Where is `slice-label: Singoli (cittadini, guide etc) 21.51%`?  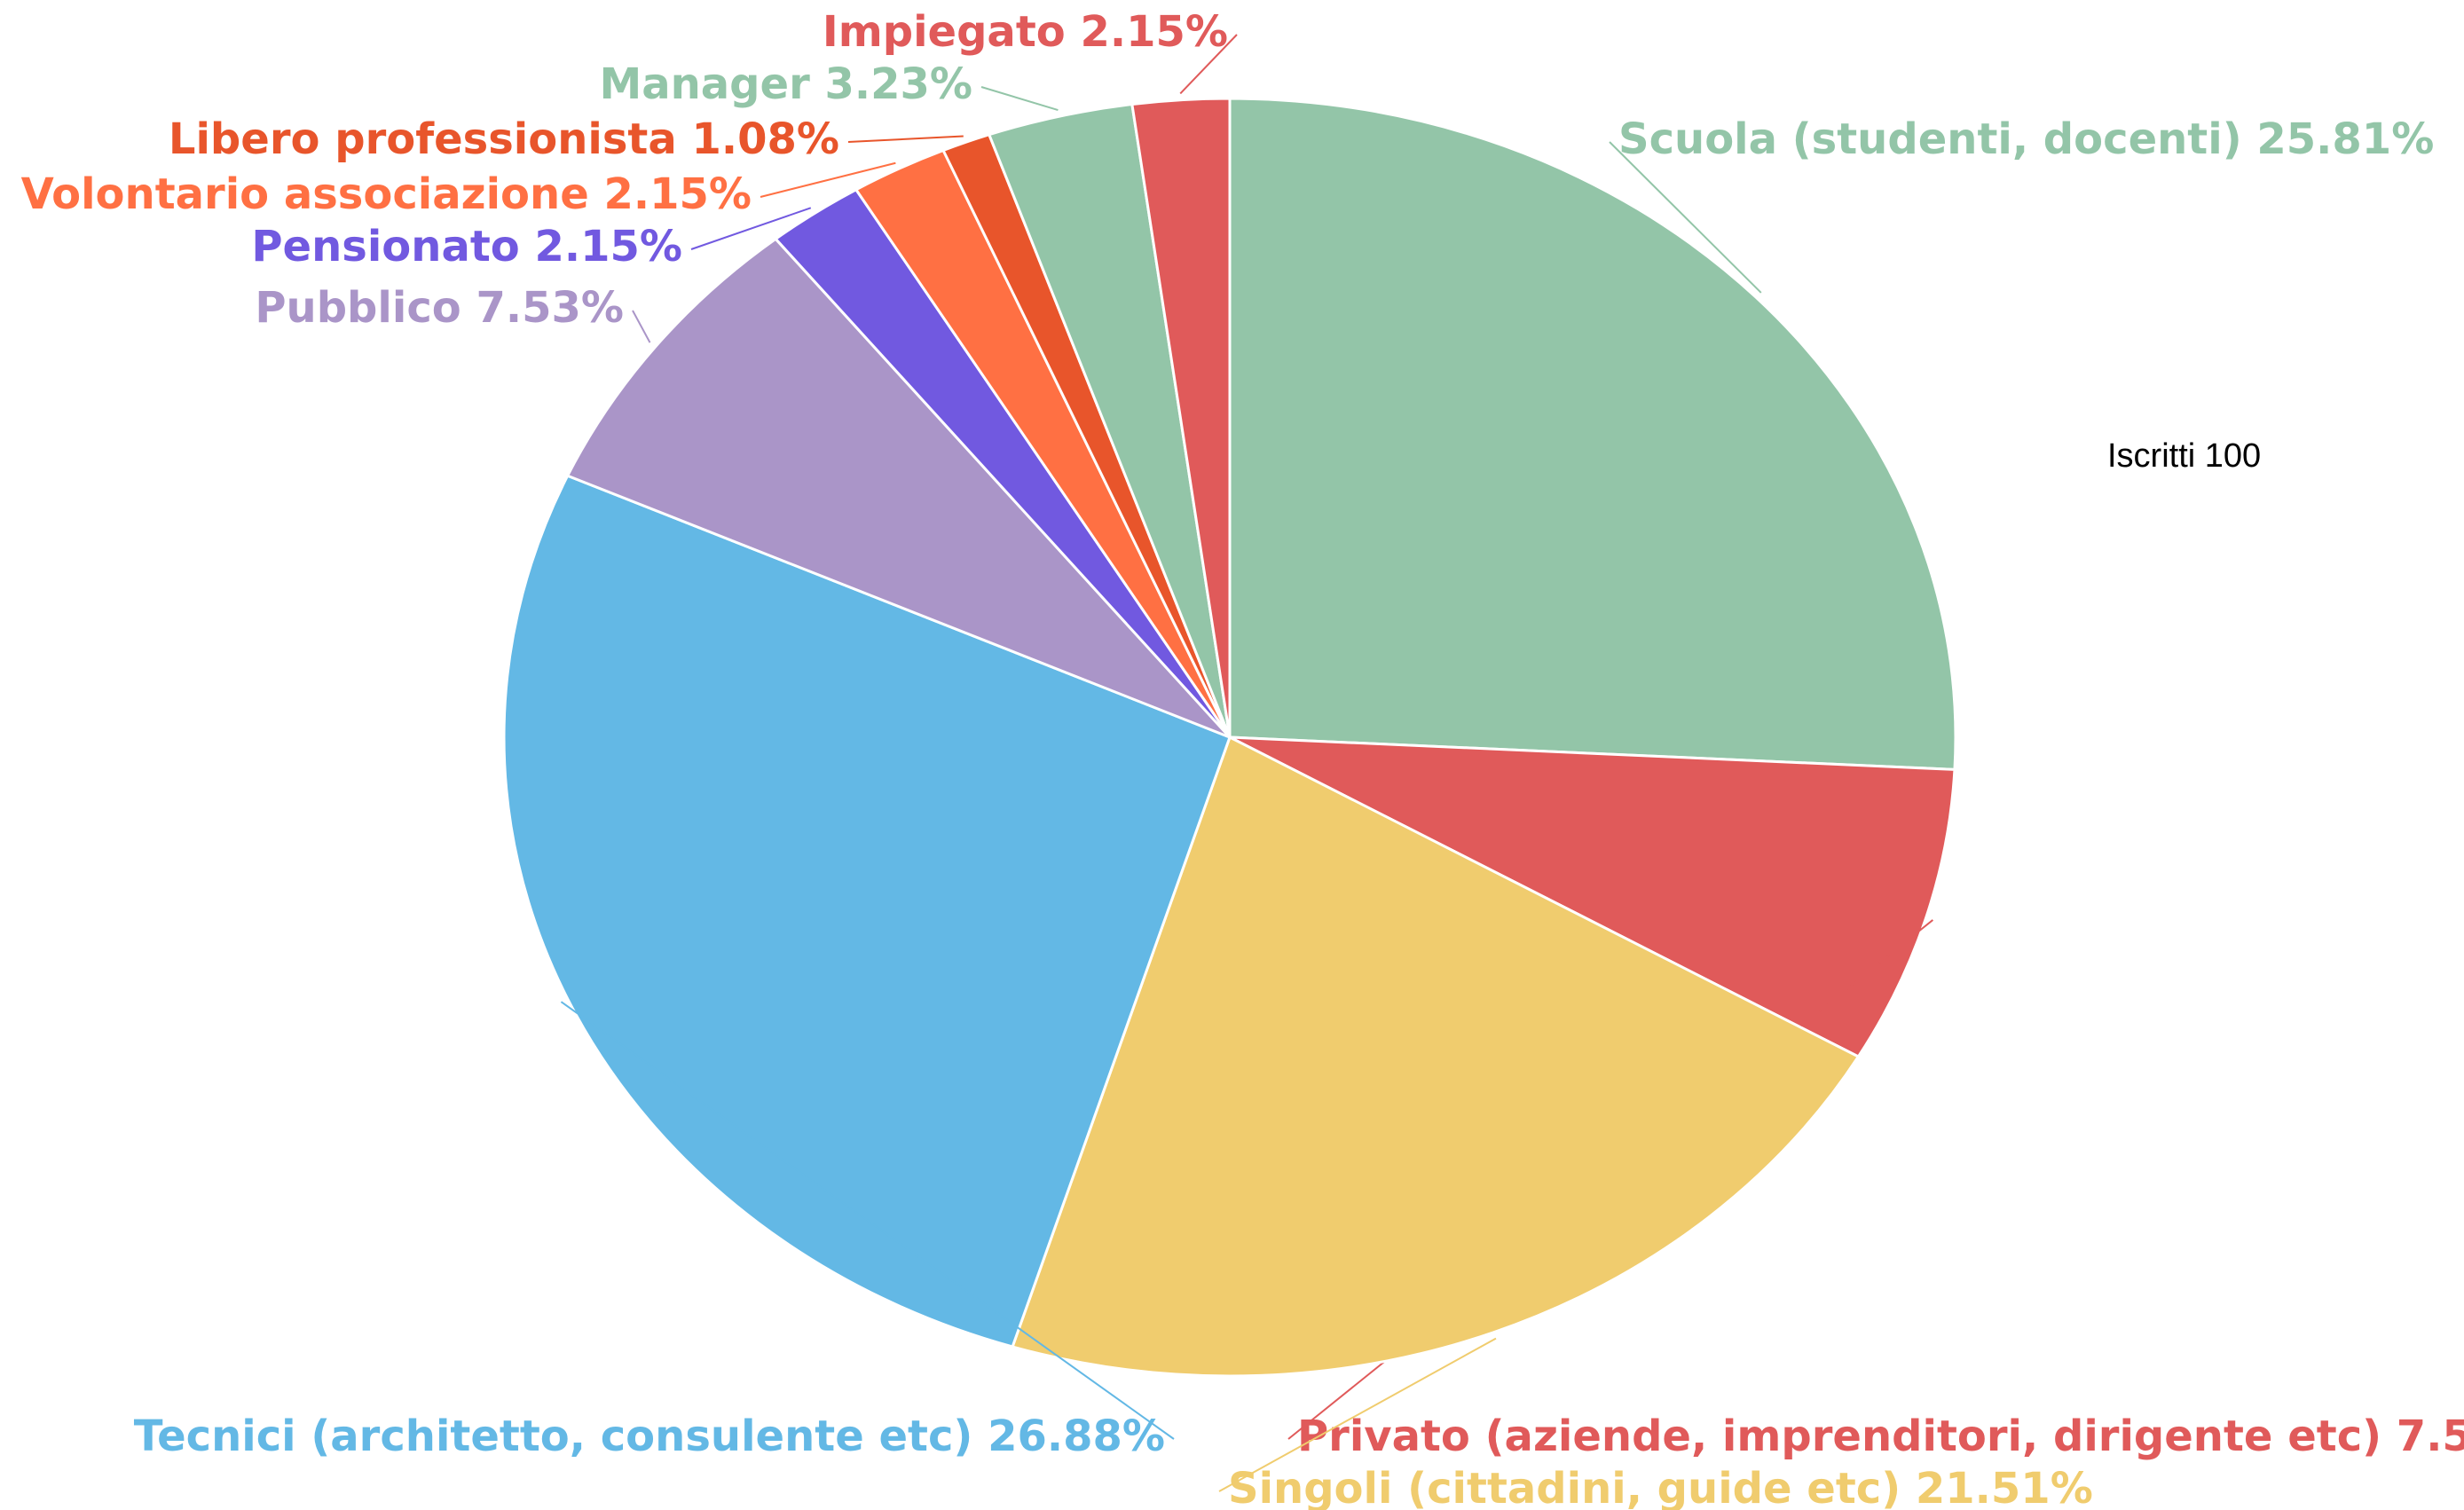 slice-label: Singoli (cittadini, guide etc) 21.51% is located at coordinates (1660, 1487).